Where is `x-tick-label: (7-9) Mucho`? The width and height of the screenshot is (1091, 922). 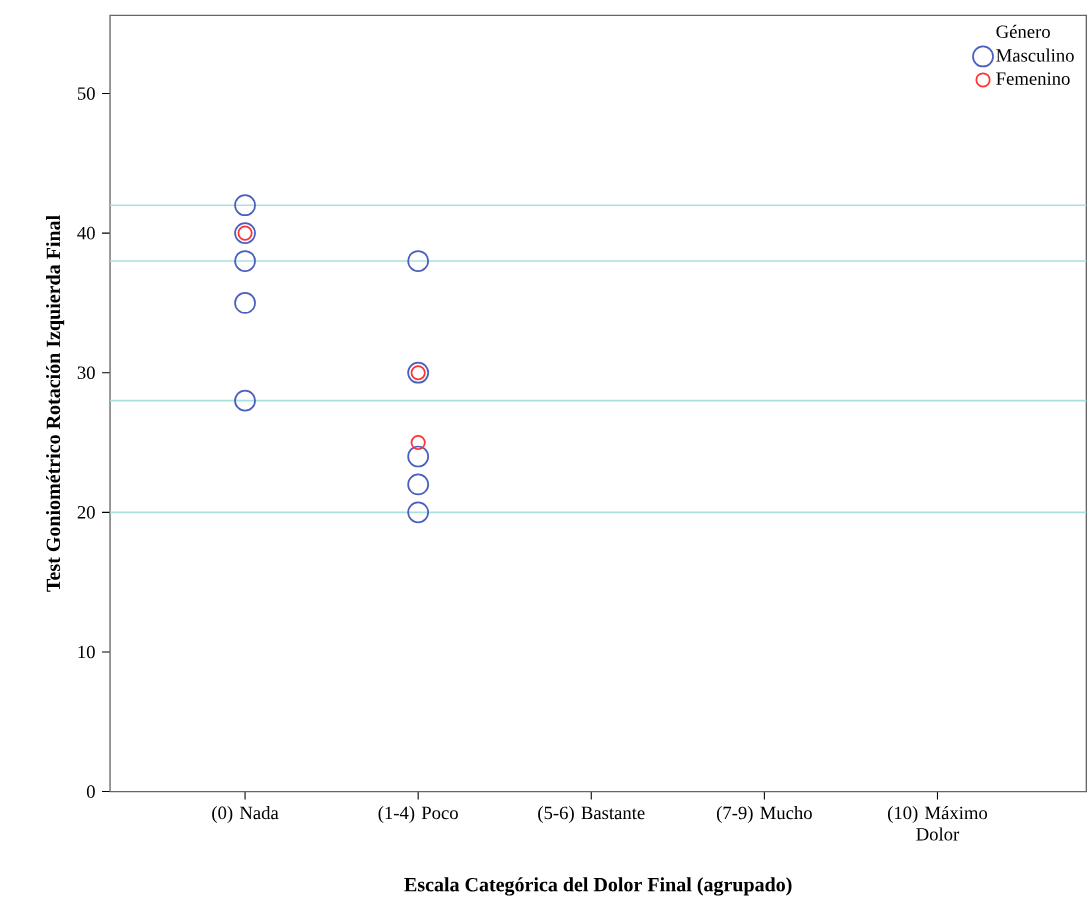 x-tick-label: (7-9) Mucho is located at coordinates (764, 815).